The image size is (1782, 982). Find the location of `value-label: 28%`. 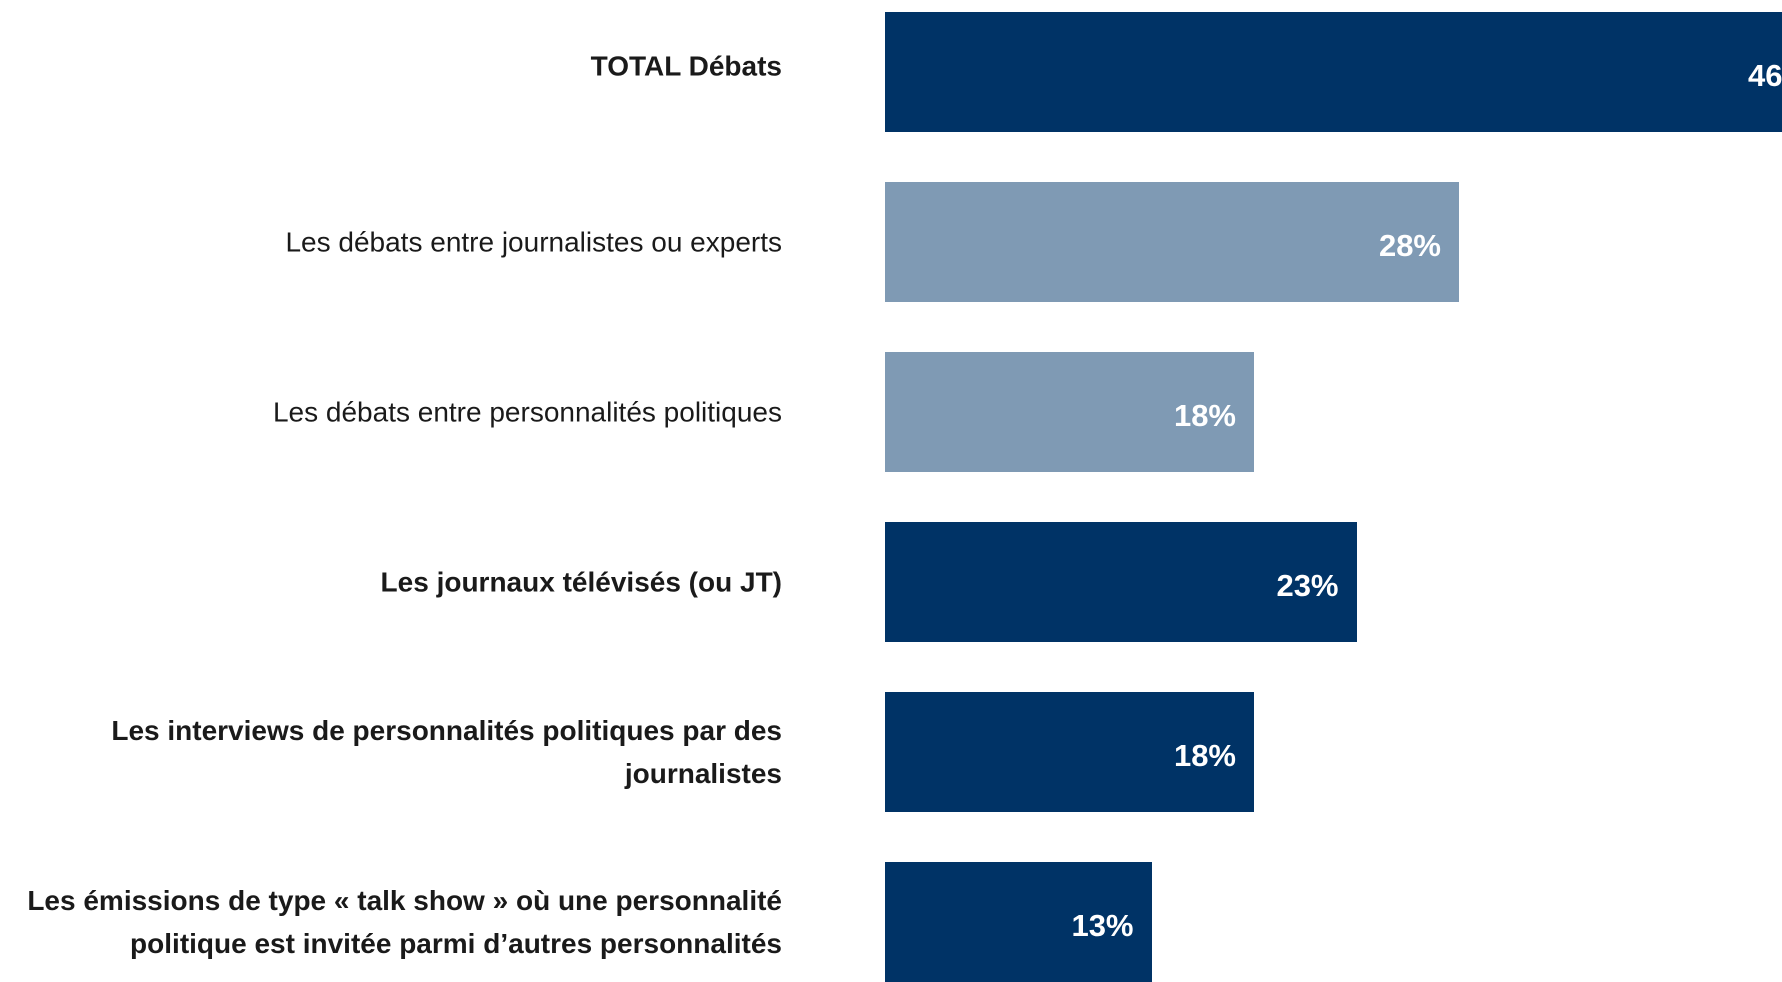

value-label: 28% is located at coordinates (1409, 245).